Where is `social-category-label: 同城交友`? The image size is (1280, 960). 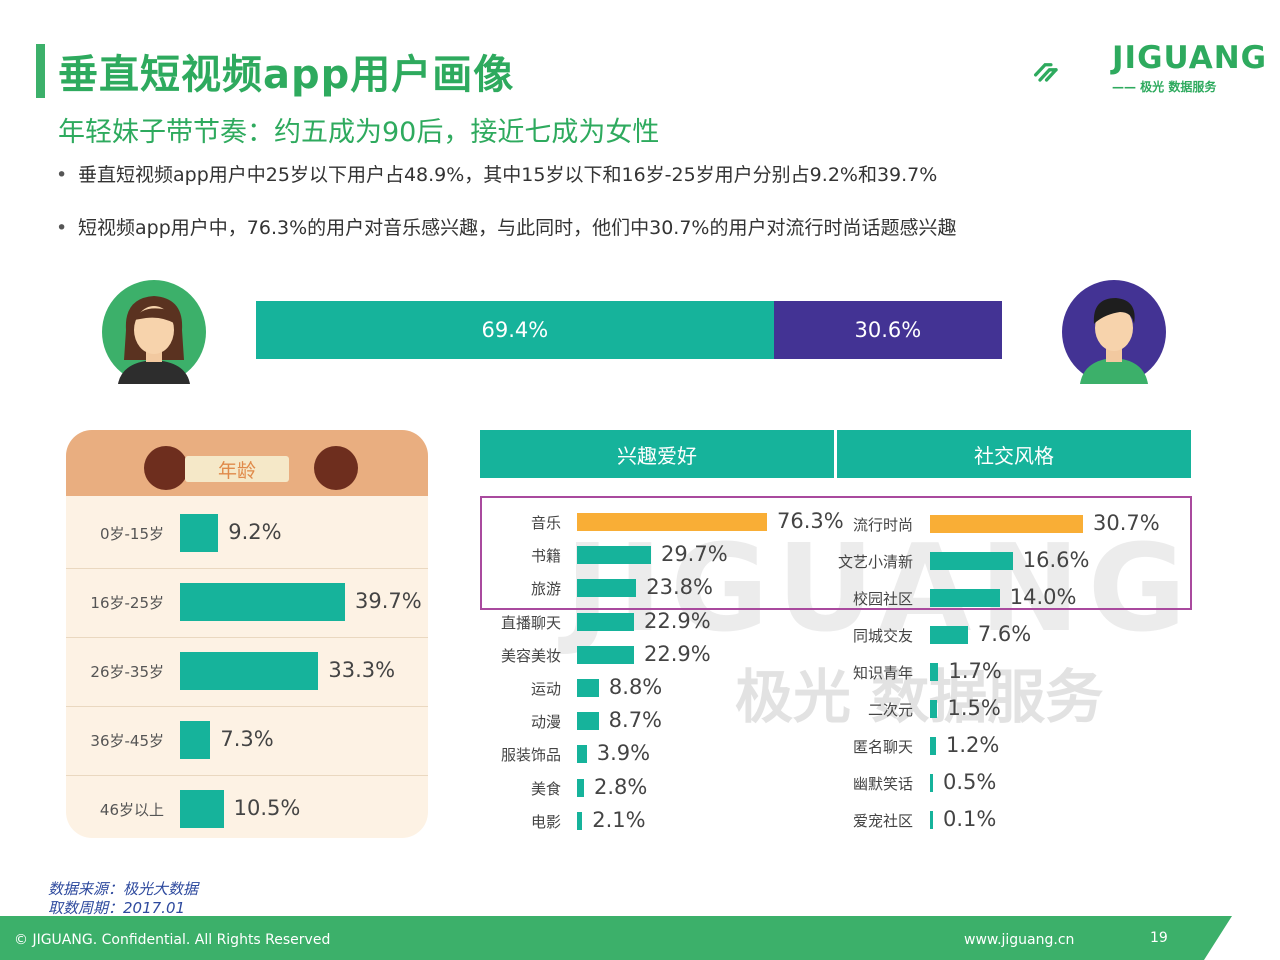
social-category-label: 同城交友 is located at coordinates (882, 636).